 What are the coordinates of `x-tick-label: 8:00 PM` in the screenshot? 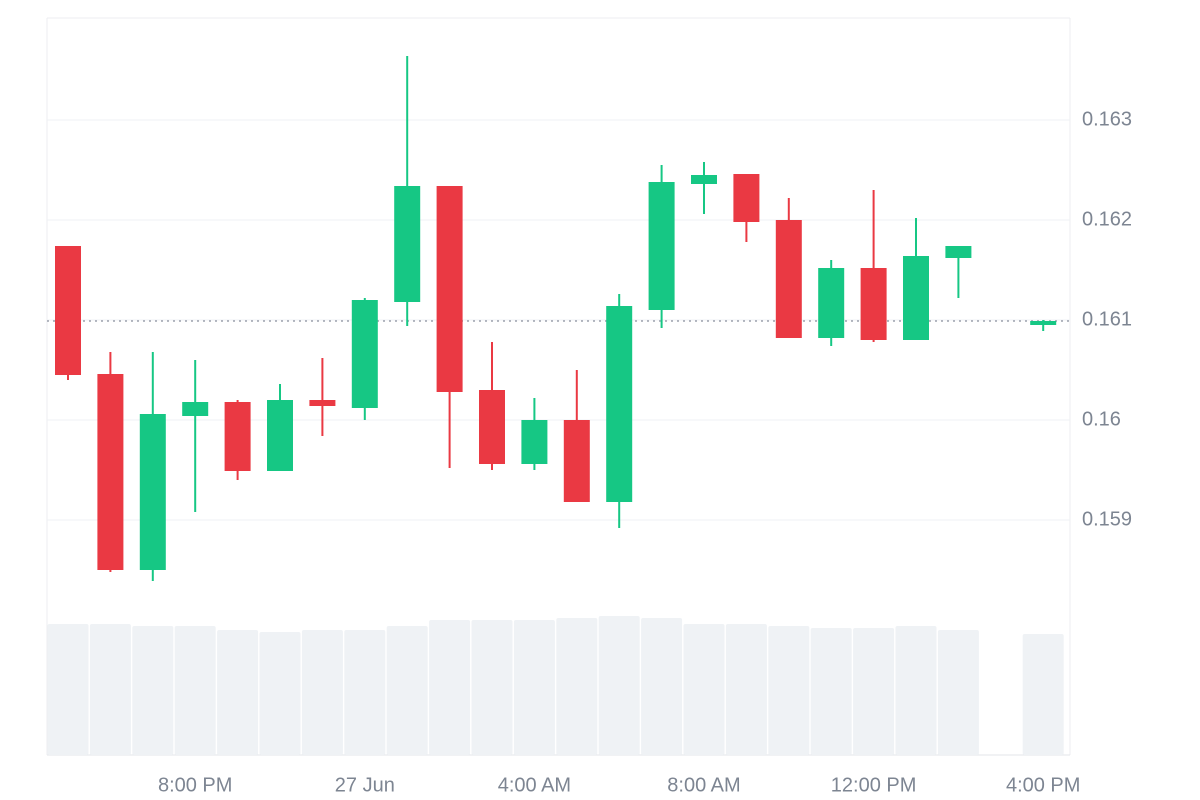 It's located at (195, 785).